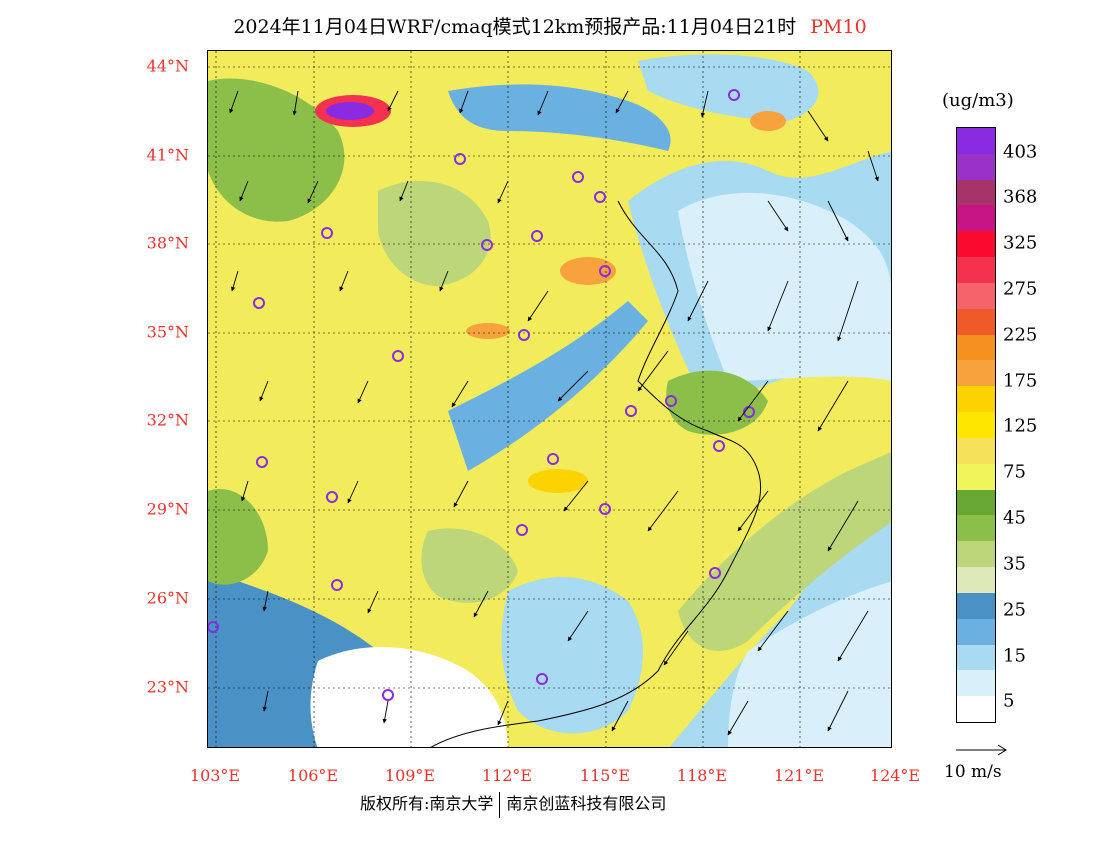 The width and height of the screenshot is (1100, 850). Describe the element at coordinates (276, 150) in the screenshot. I see `green-patch-north` at that location.